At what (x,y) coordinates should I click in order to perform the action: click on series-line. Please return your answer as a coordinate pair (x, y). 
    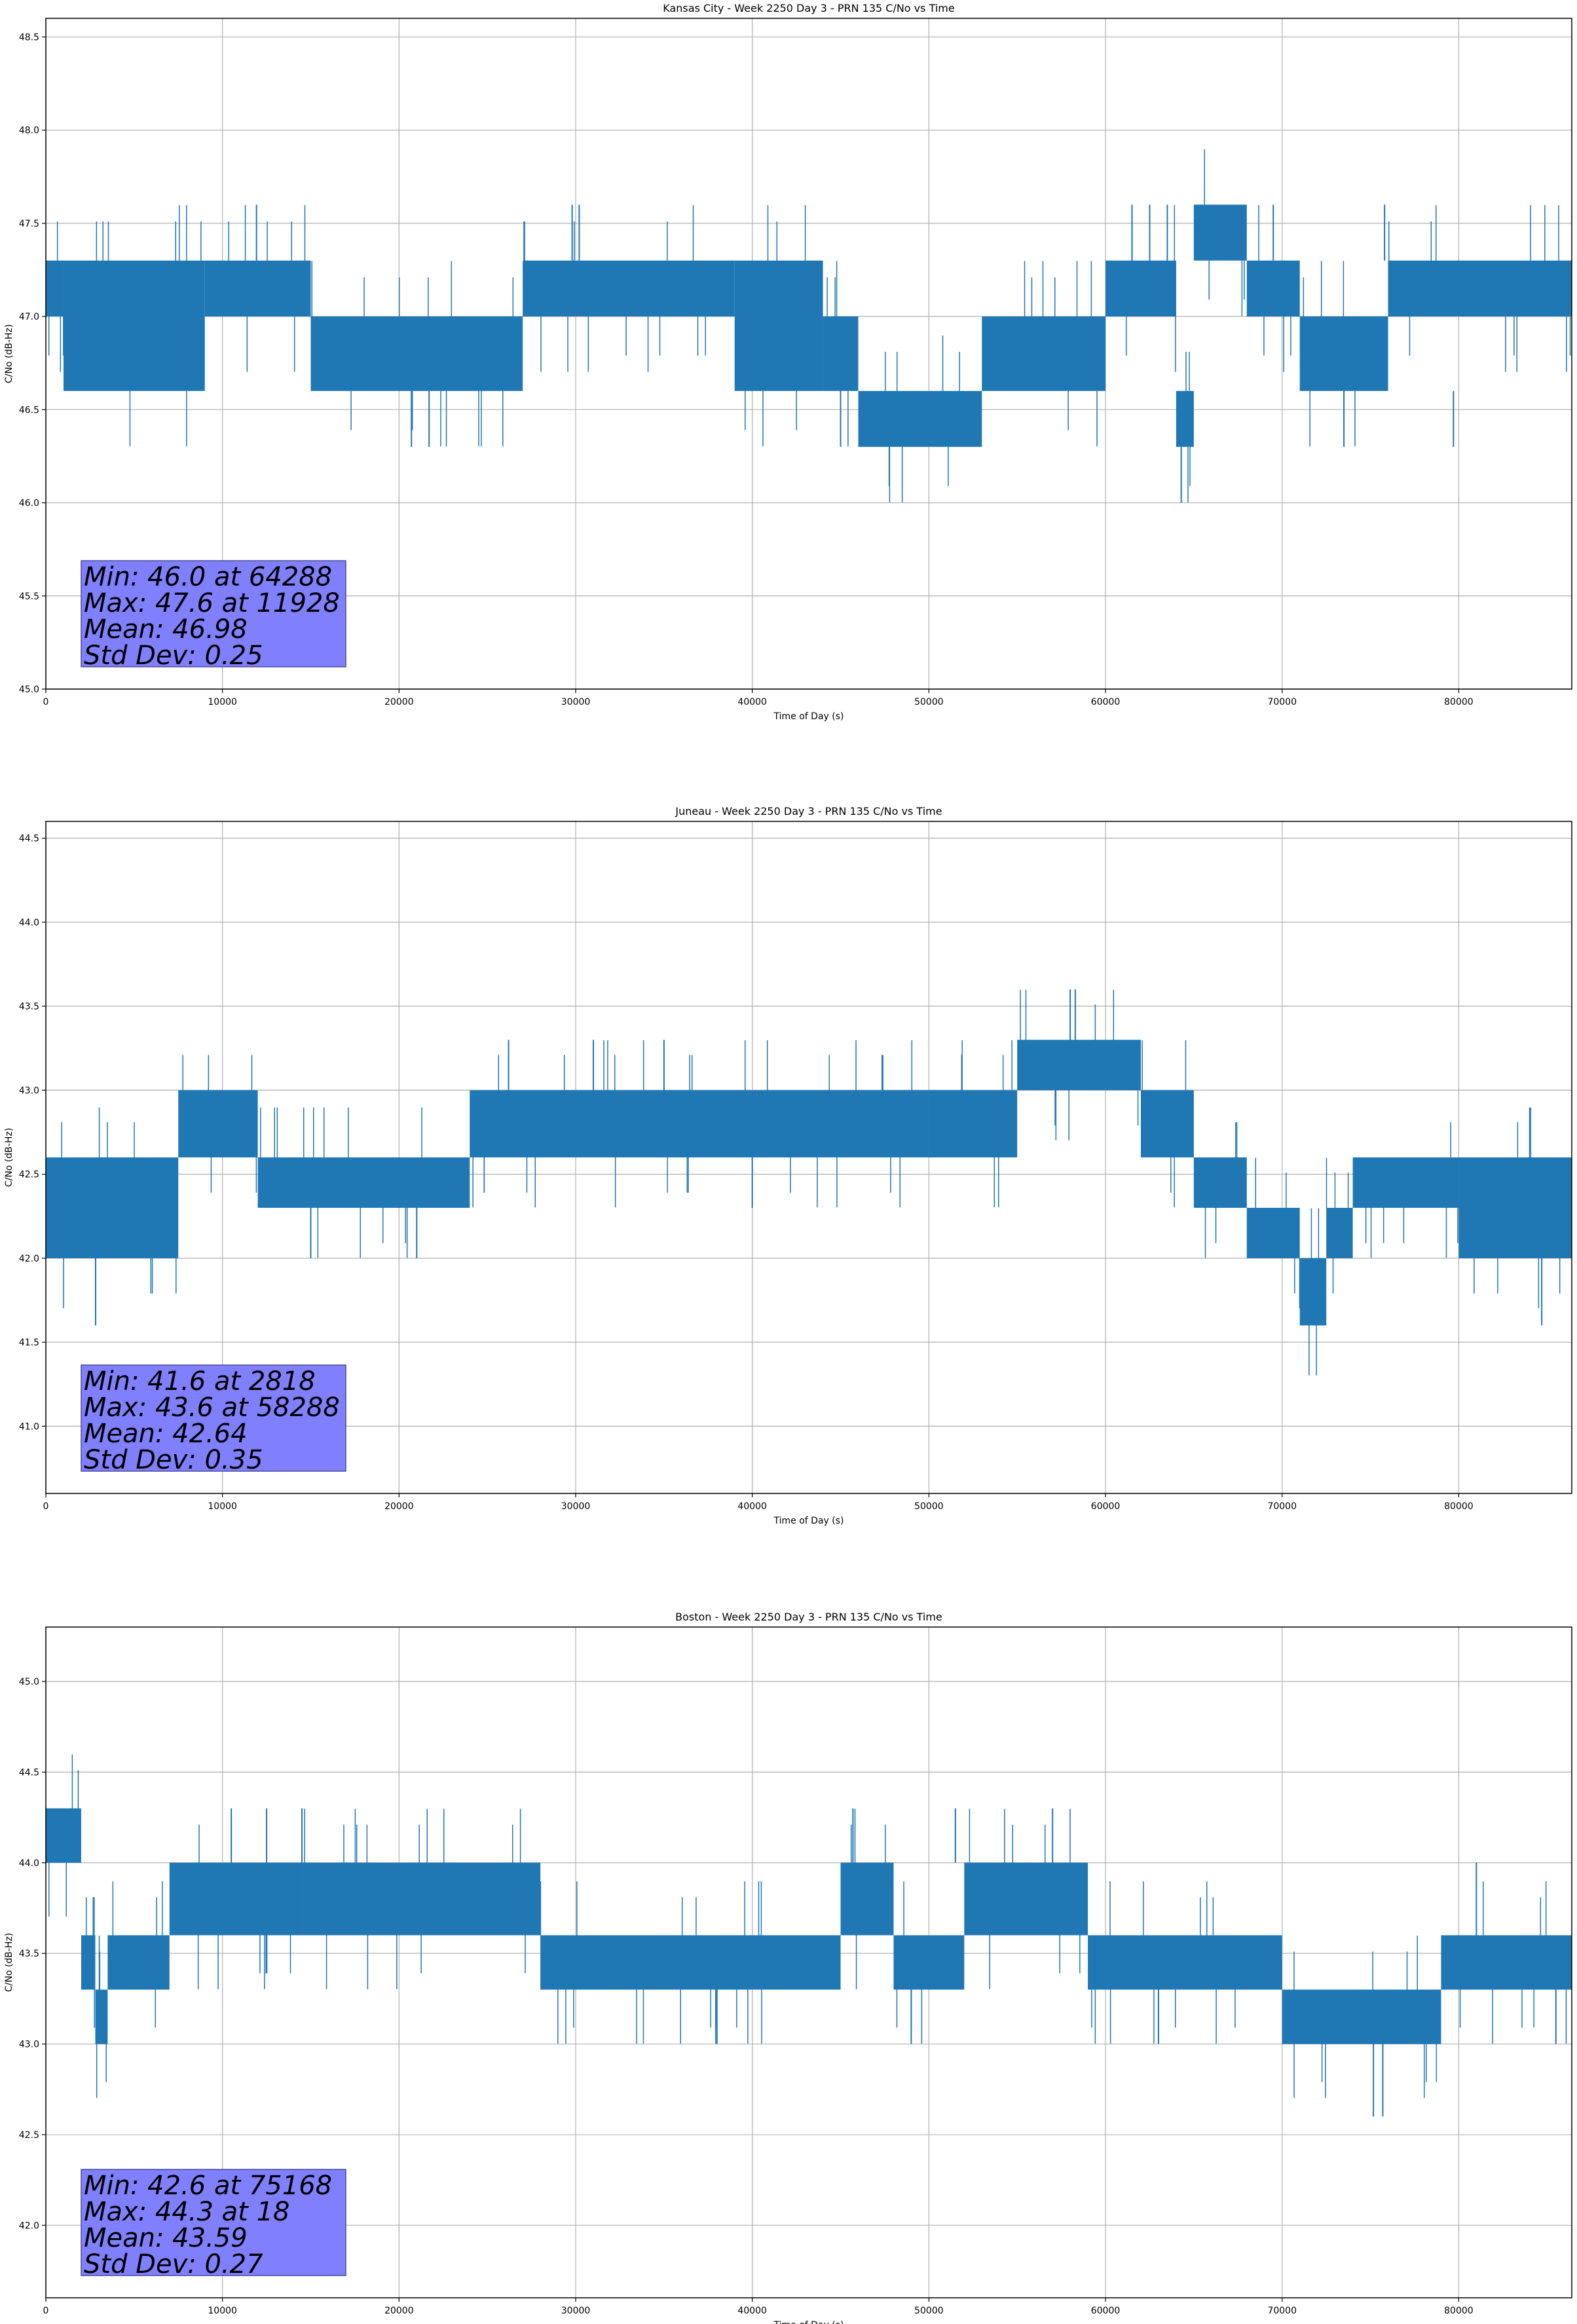
    Looking at the image, I should click on (809, 326).